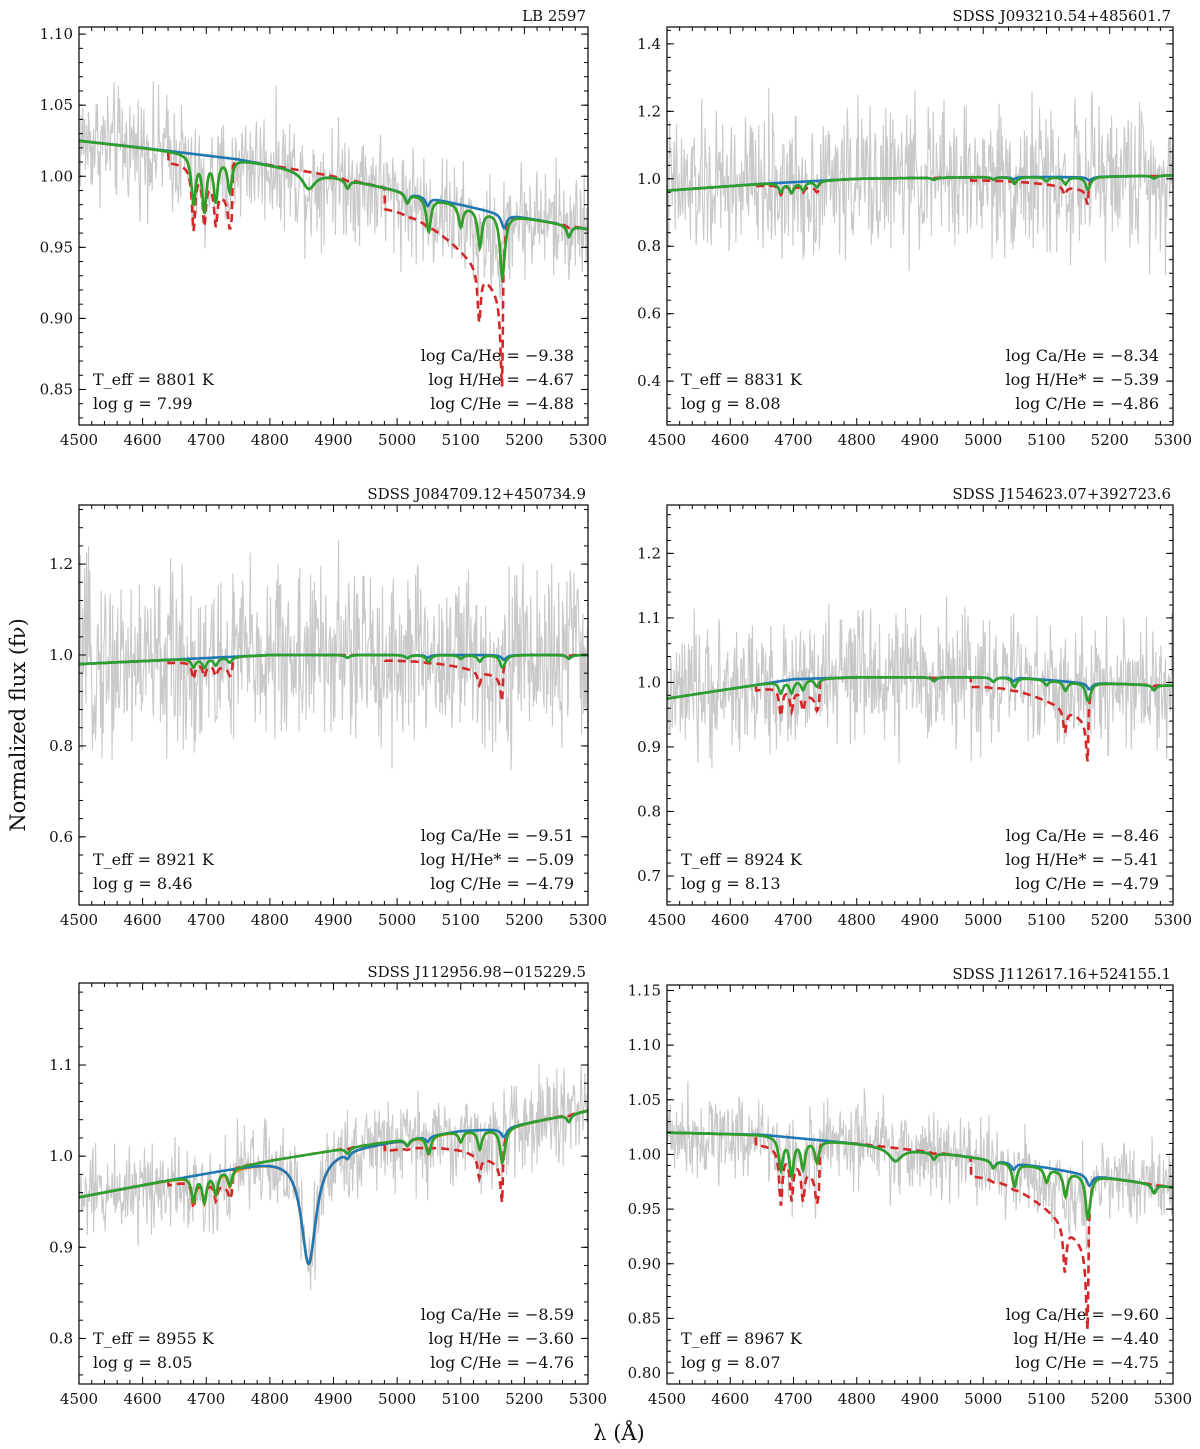  What do you see at coordinates (649, 618) in the screenshot?
I see `y-tick-label: 1.1` at bounding box center [649, 618].